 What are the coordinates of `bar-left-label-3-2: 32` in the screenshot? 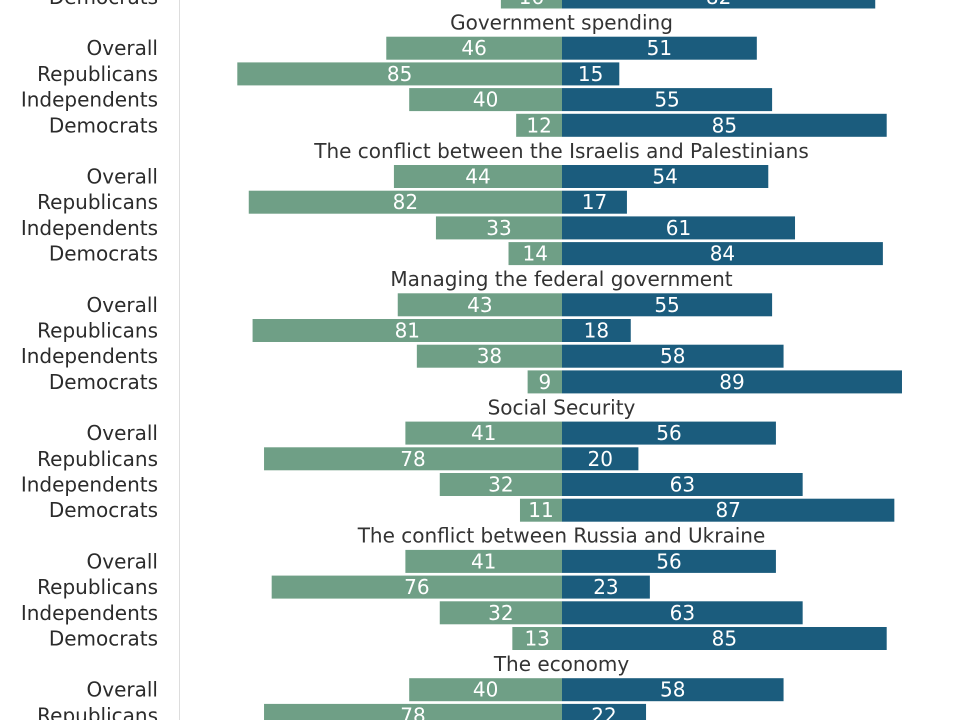 It's located at (500, 485).